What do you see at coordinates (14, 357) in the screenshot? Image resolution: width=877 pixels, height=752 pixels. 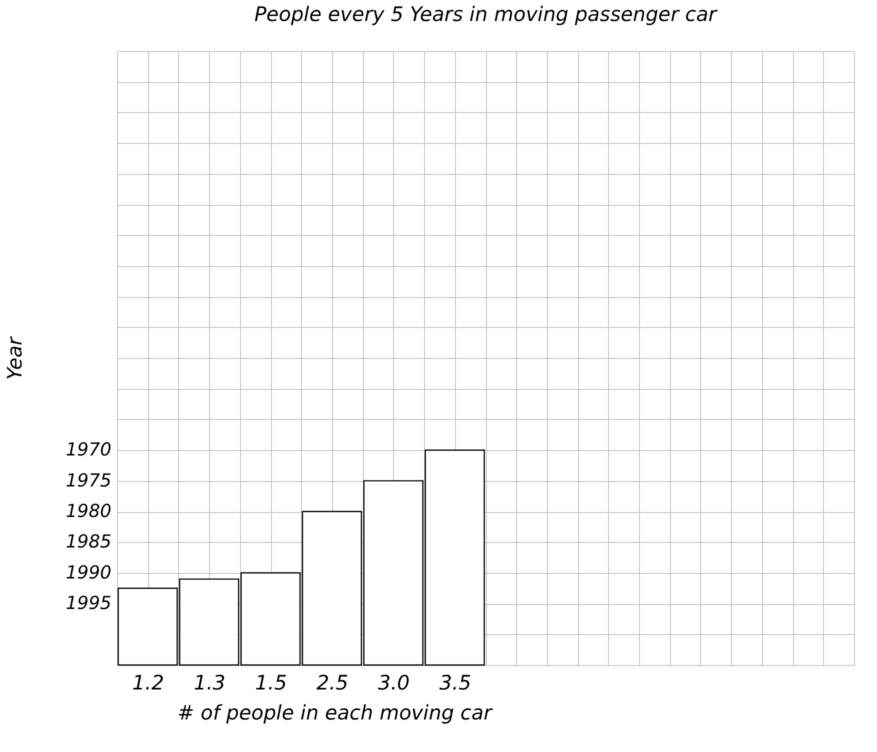 I see `y-axis-title: Year` at bounding box center [14, 357].